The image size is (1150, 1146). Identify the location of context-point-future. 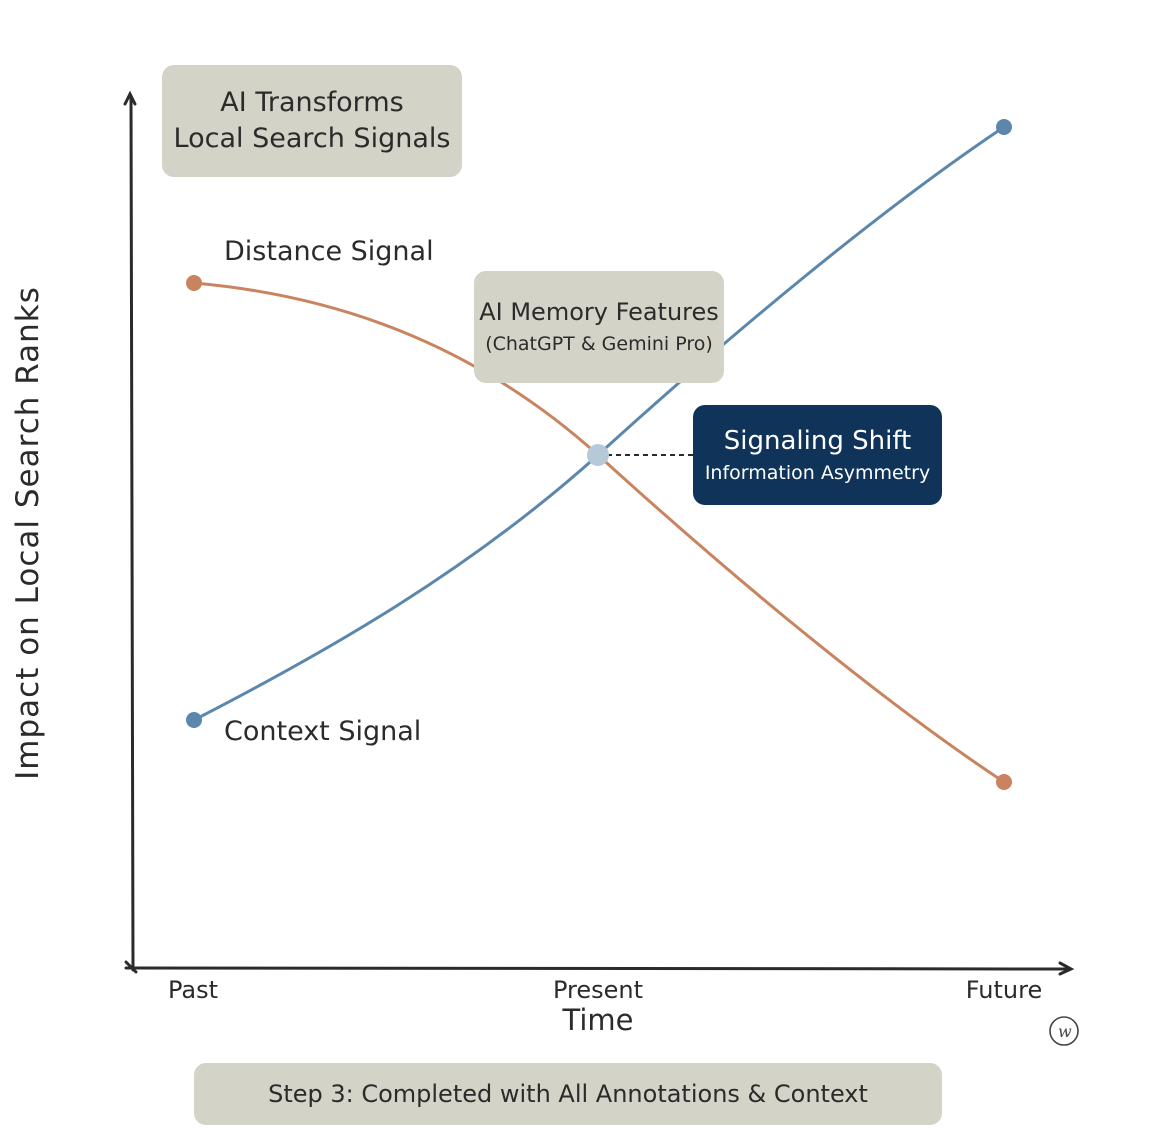
(1004, 127).